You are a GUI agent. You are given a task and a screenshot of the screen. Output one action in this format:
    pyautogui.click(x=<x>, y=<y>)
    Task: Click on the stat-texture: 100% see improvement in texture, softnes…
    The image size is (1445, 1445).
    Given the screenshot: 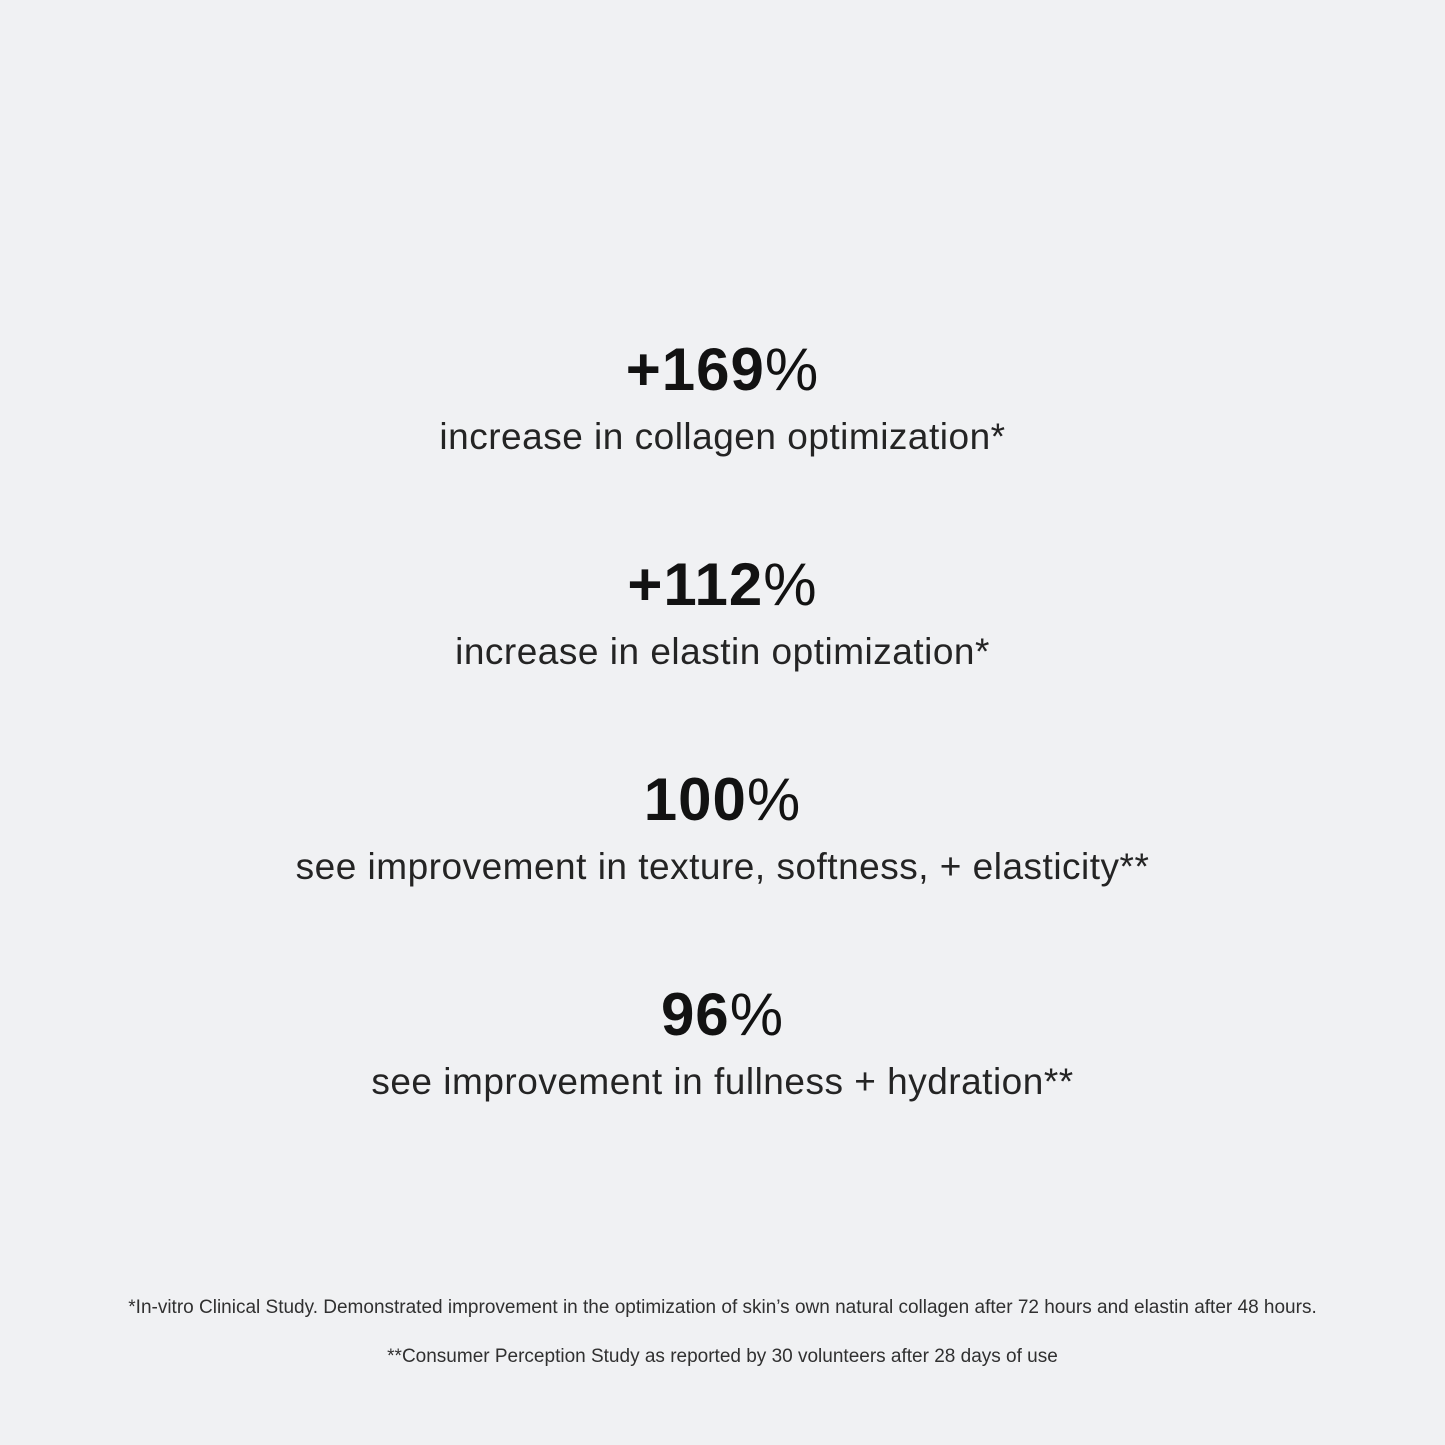 What is the action you would take?
    pyautogui.click(x=722, y=828)
    